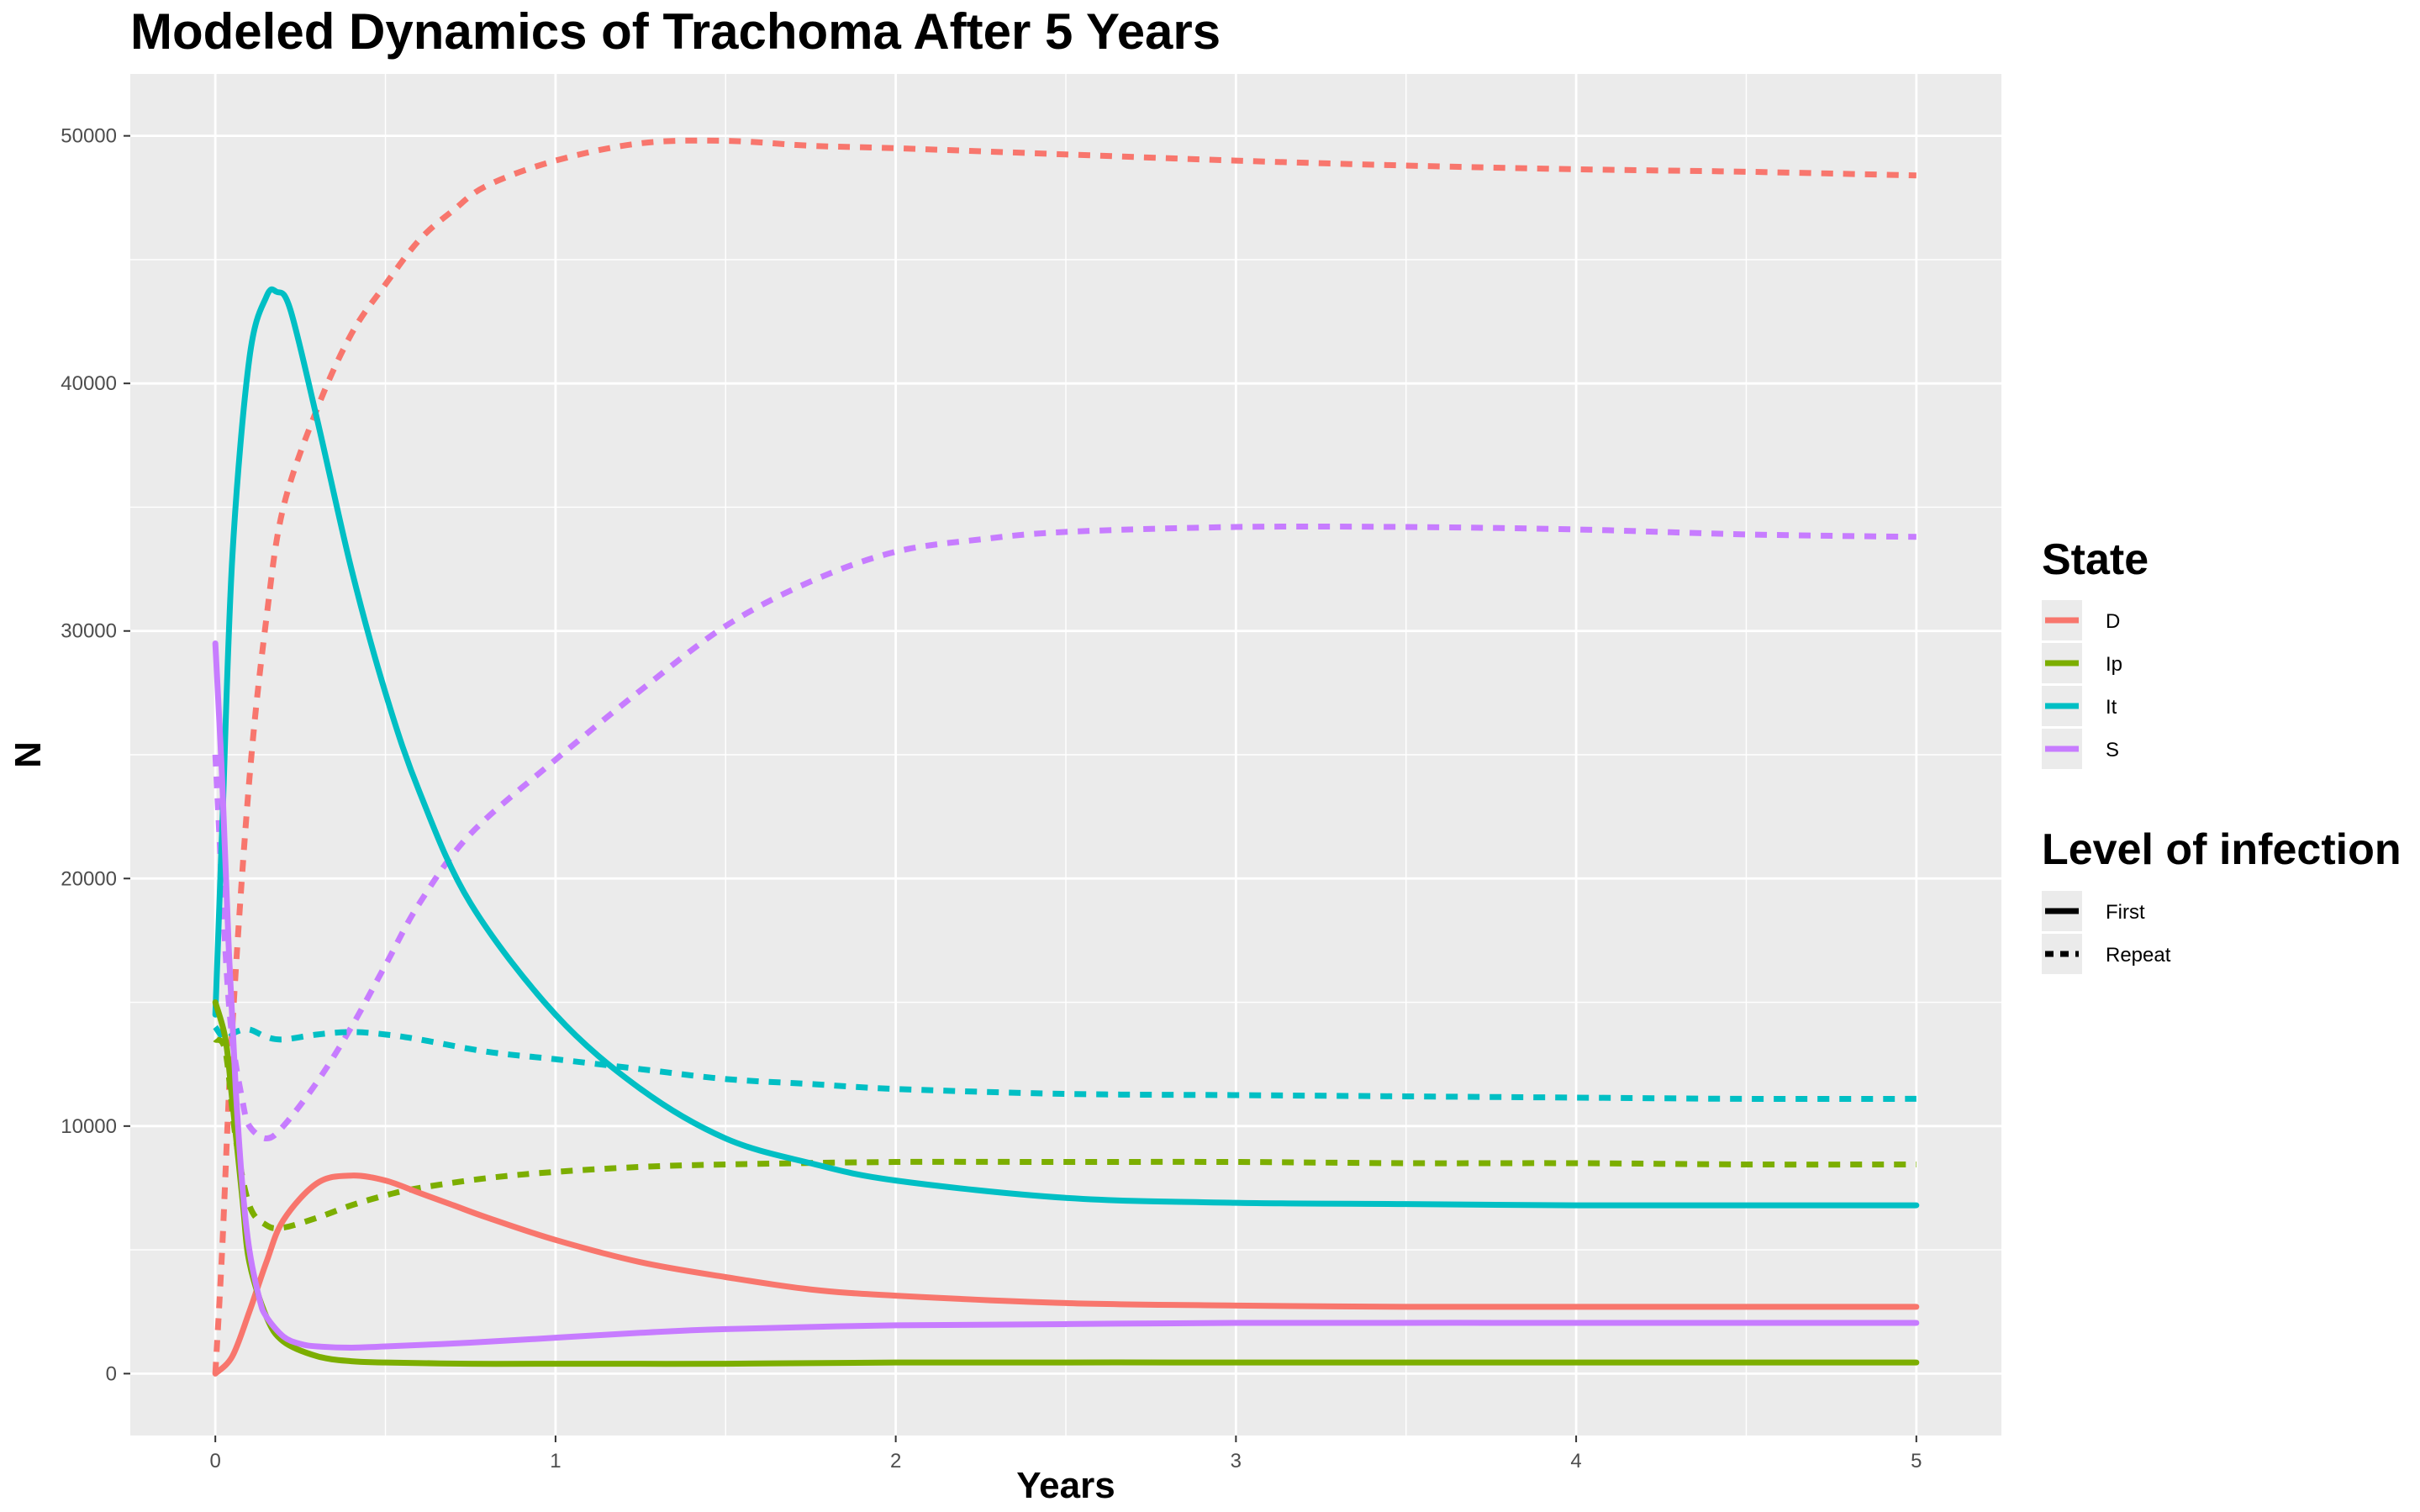  I want to click on y-axis-title: N, so click(28, 754).